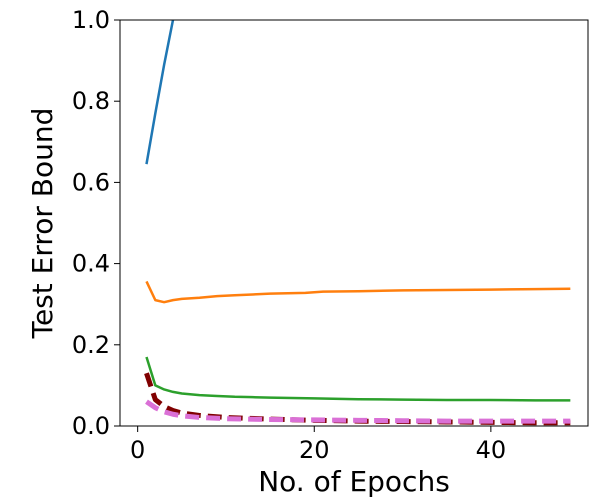  Describe the element at coordinates (491, 450) in the screenshot. I see `x-tick-label: 40` at that location.